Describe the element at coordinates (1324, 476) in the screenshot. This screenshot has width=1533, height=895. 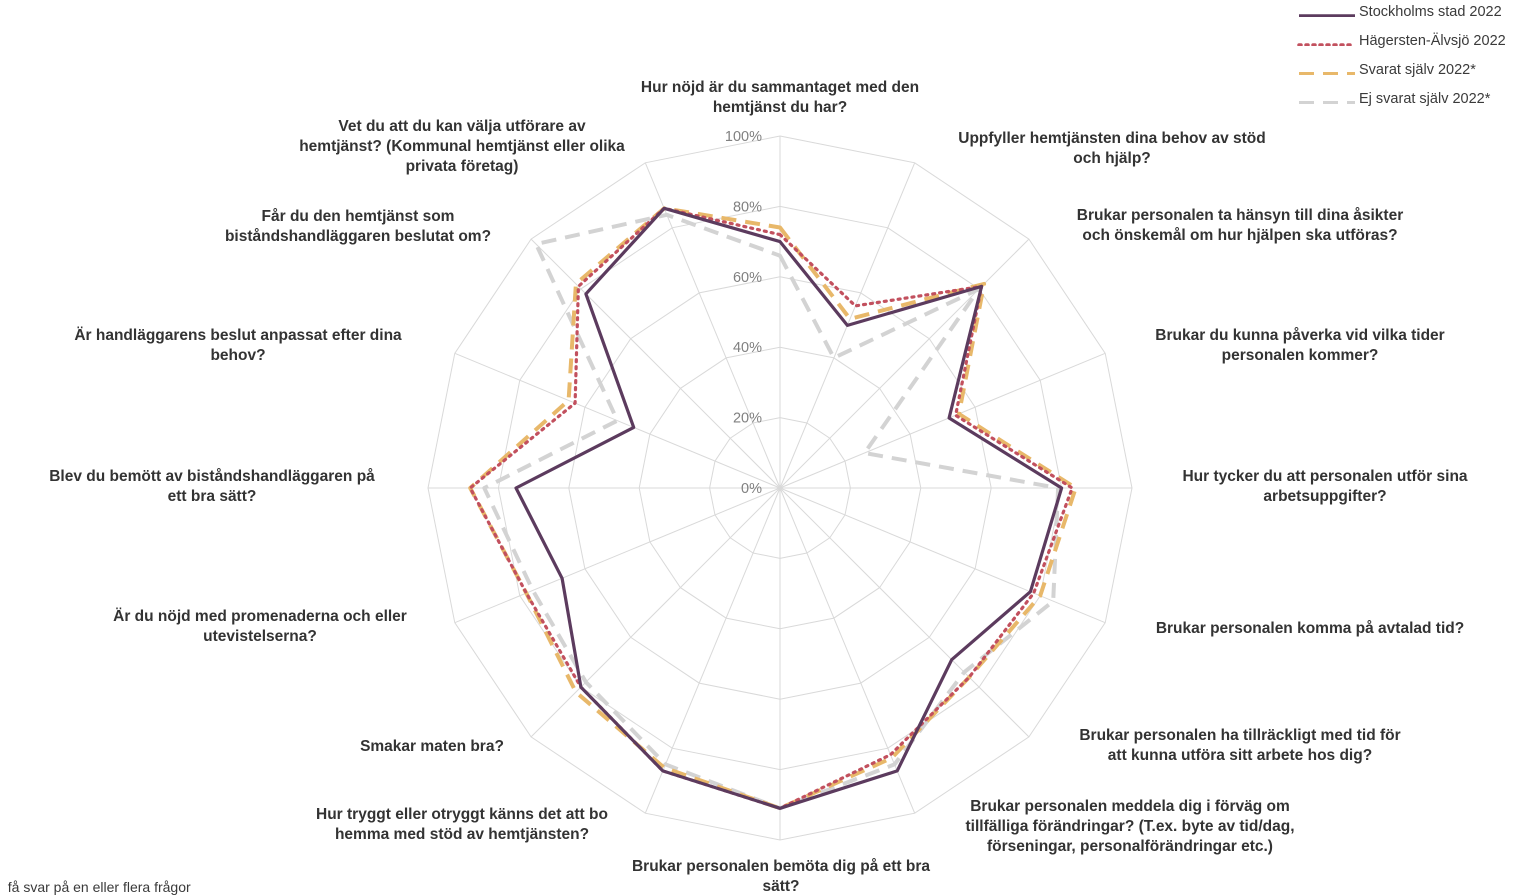
I see `category-label-line: Hur tycker du att personalen utför sina` at that location.